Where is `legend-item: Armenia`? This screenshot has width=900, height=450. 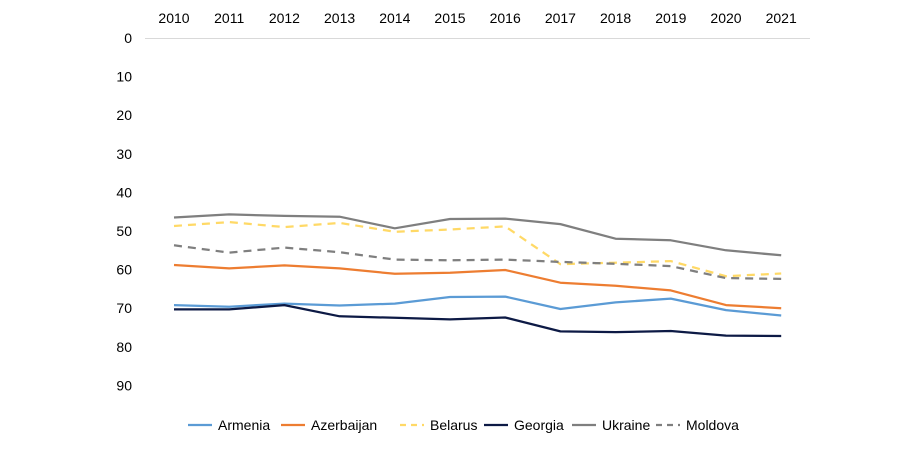
legend-item: Armenia is located at coordinates (229, 425).